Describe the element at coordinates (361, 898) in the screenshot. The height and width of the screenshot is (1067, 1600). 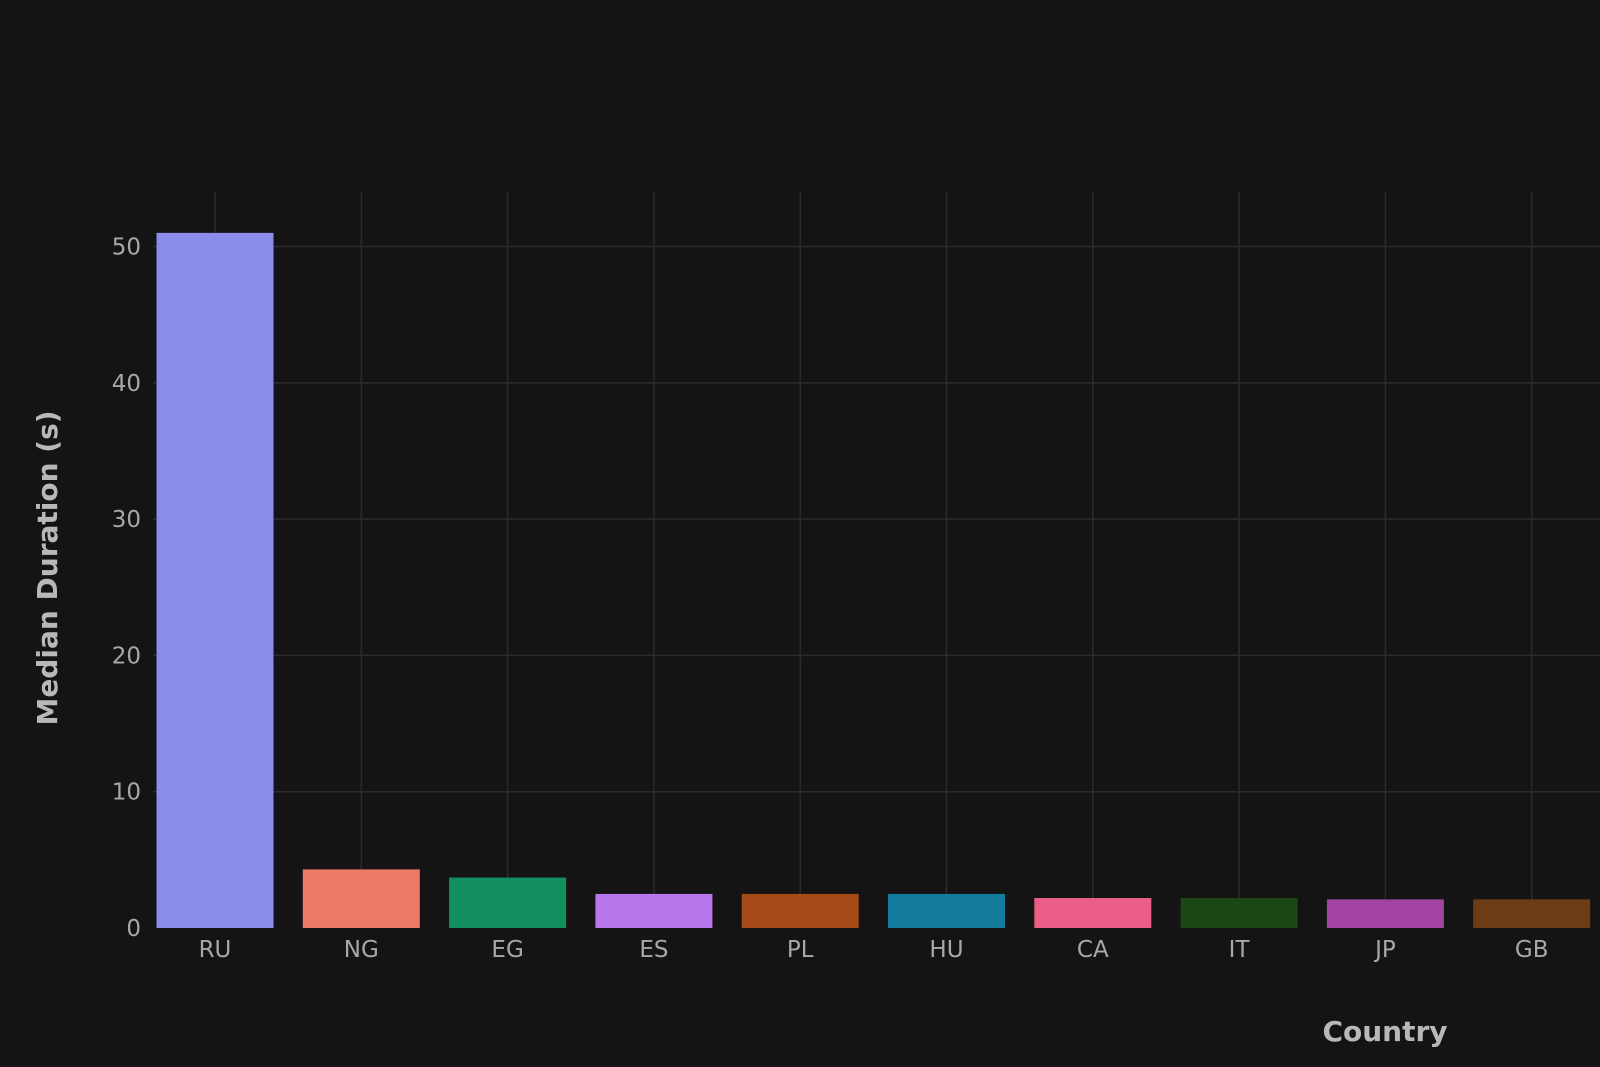
I see `bar-ng` at that location.